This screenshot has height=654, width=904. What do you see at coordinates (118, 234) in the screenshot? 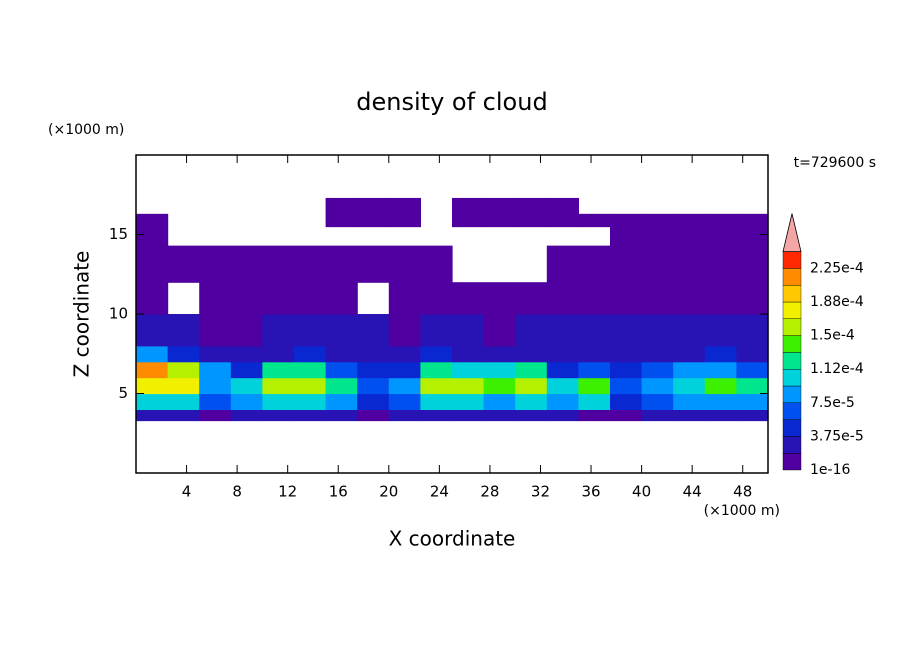
I see `y-tick-label: 15` at bounding box center [118, 234].